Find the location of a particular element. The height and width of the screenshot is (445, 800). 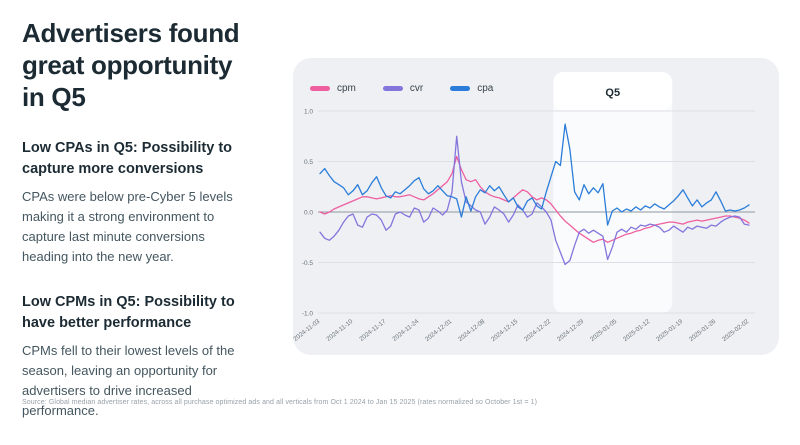

y-axis-tick: 0.0 is located at coordinates (308, 212).